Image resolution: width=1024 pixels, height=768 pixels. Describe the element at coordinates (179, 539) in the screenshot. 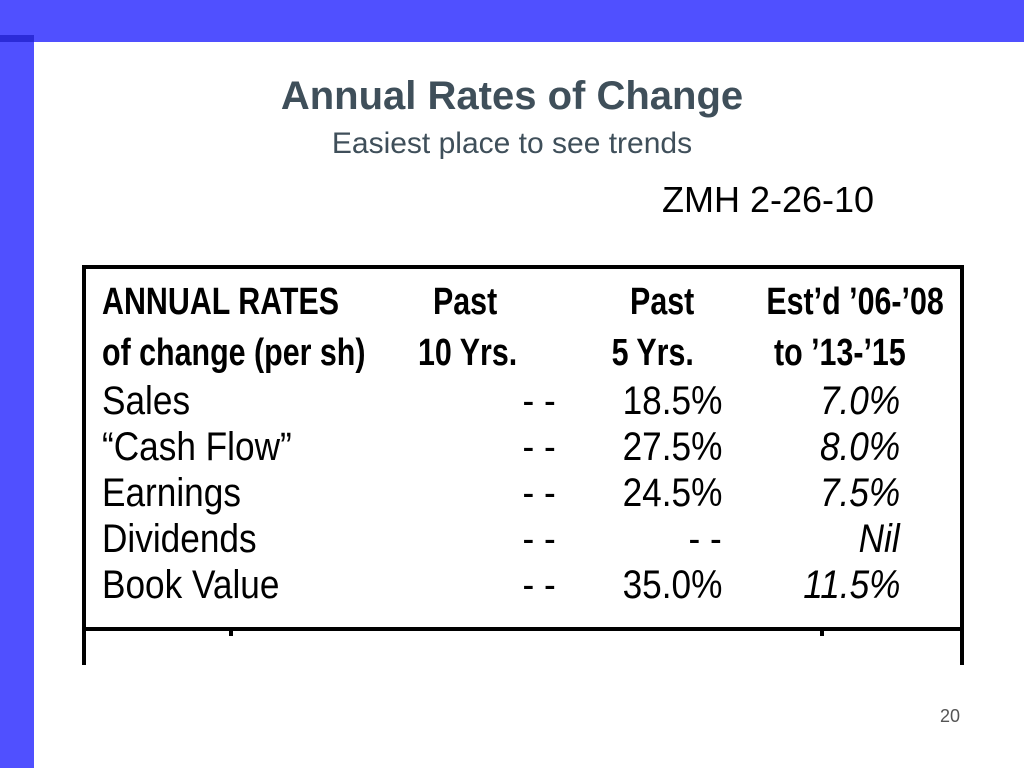

I see `row-label: Dividends` at that location.